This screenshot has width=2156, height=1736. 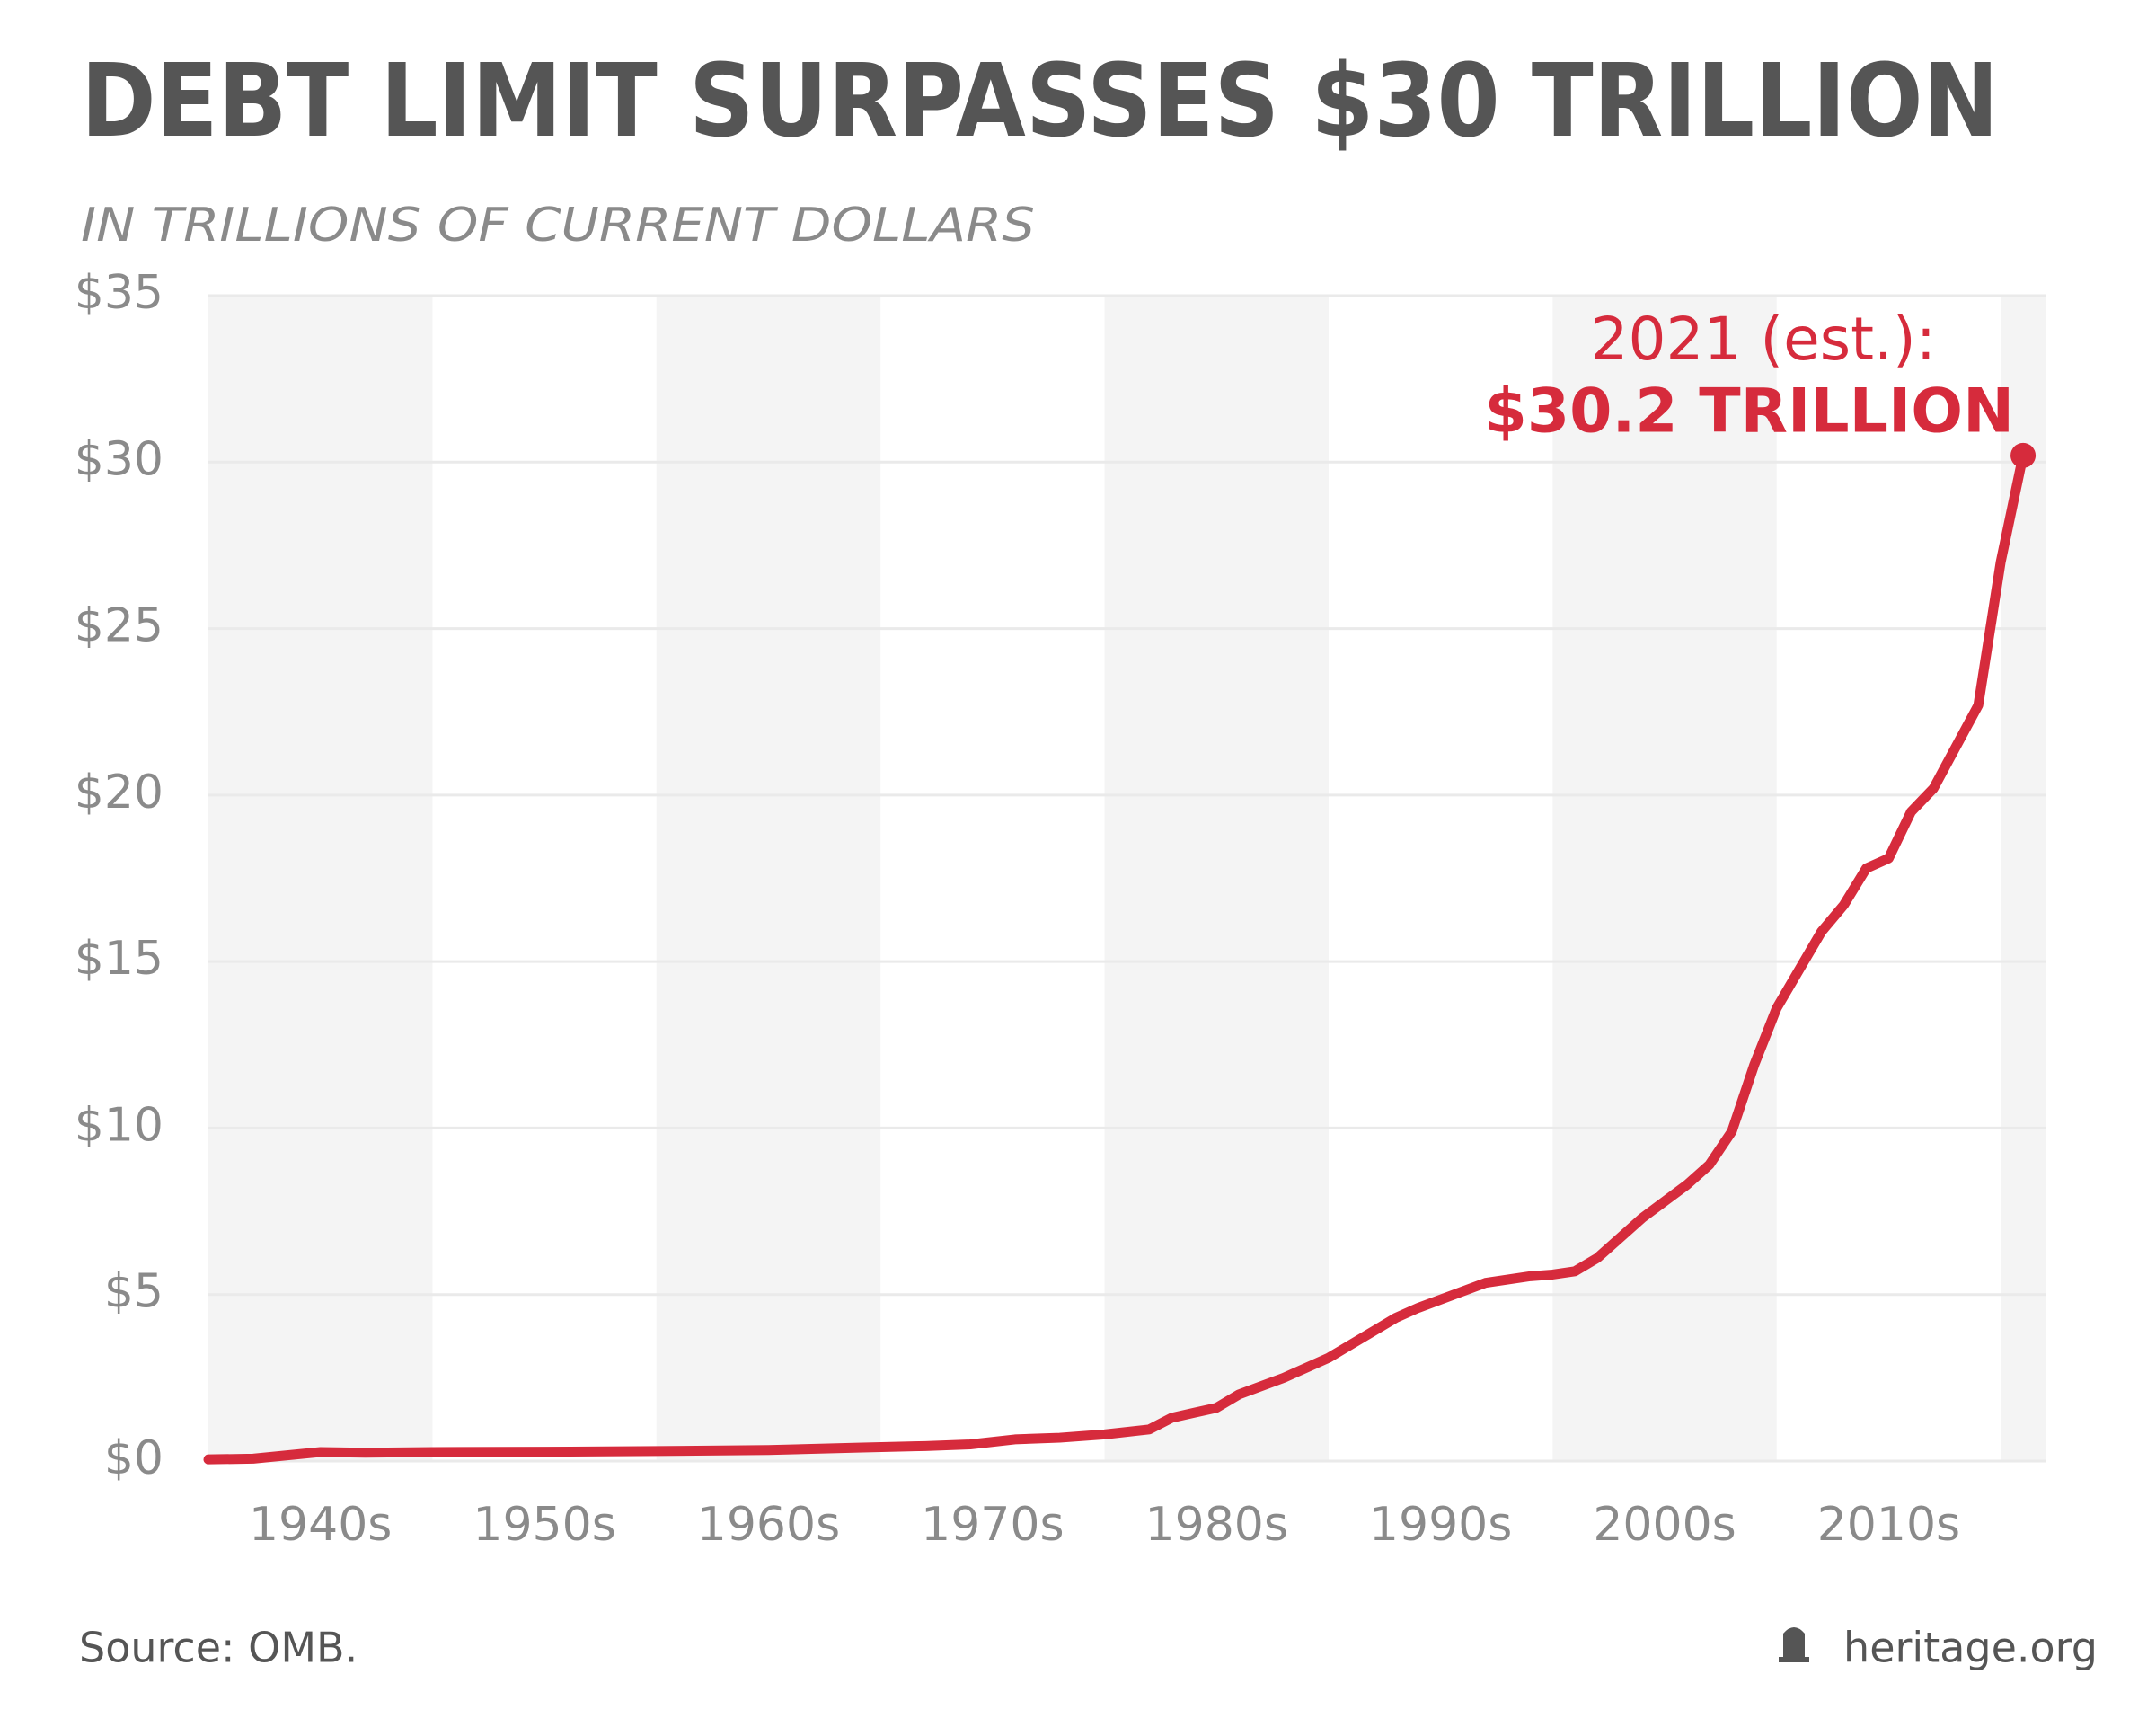 I want to click on end-point, so click(x=2023, y=455).